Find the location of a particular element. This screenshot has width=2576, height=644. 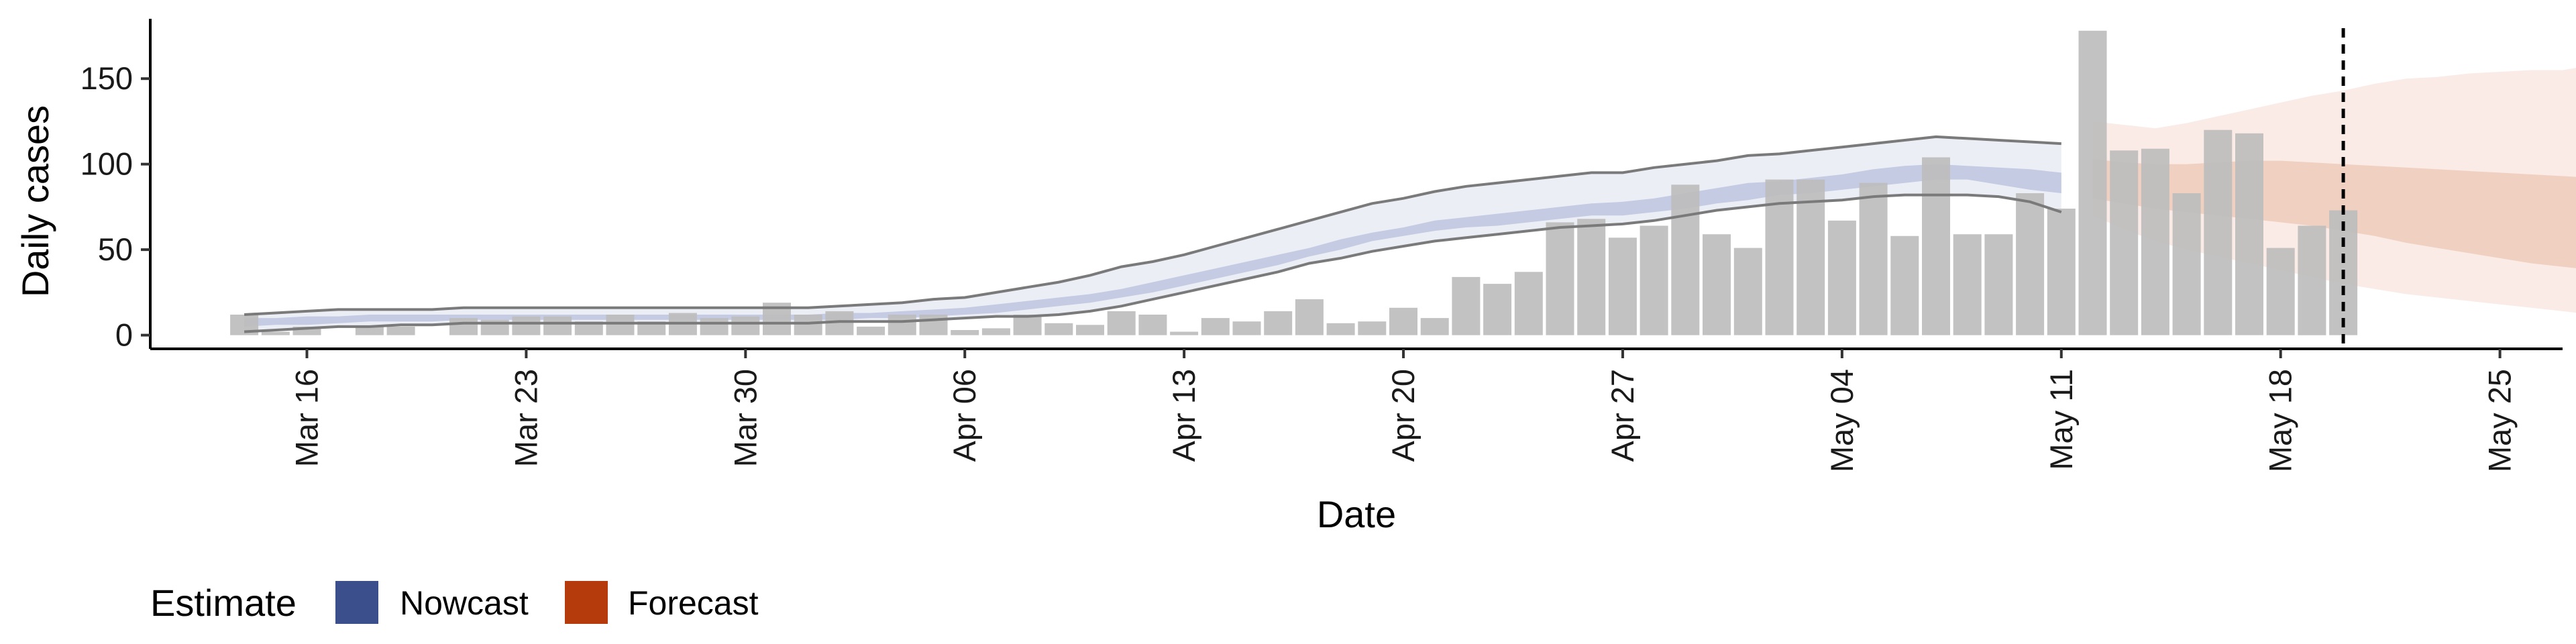

x-tick-label: Mar 30 is located at coordinates (745, 418).